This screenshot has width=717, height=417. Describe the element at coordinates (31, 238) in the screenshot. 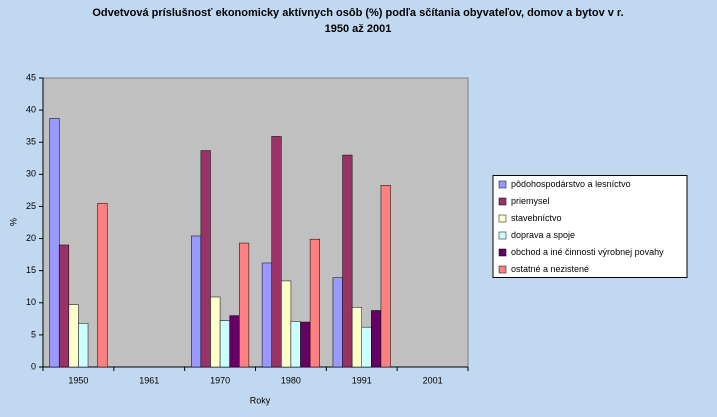

I see `y-tick-label: 20` at that location.